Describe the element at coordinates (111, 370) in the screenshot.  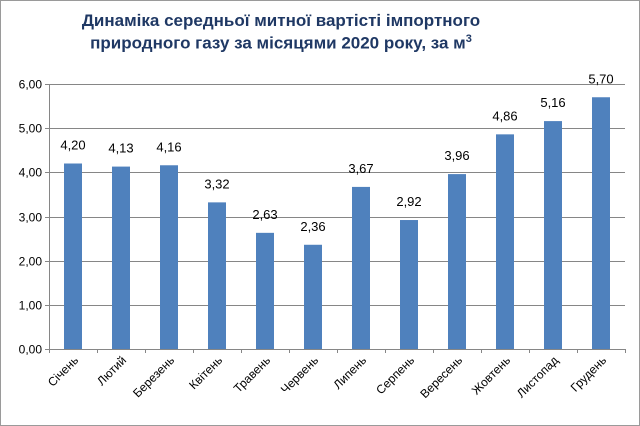
I see `x-tick-label: Лютий` at that location.